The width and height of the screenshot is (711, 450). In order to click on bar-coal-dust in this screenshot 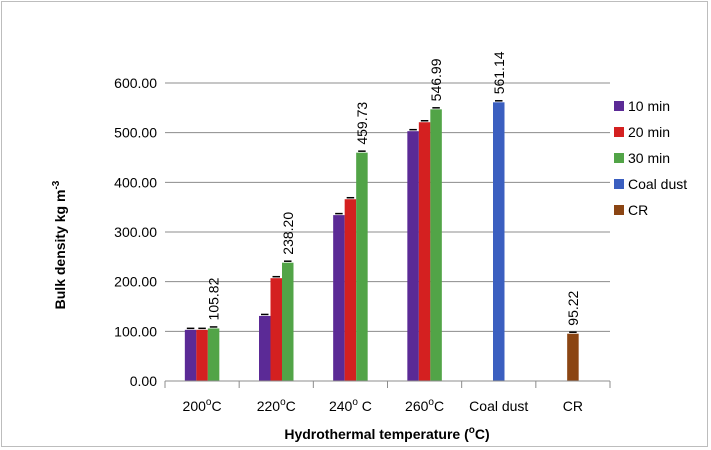, I will do `click(499, 241)`.